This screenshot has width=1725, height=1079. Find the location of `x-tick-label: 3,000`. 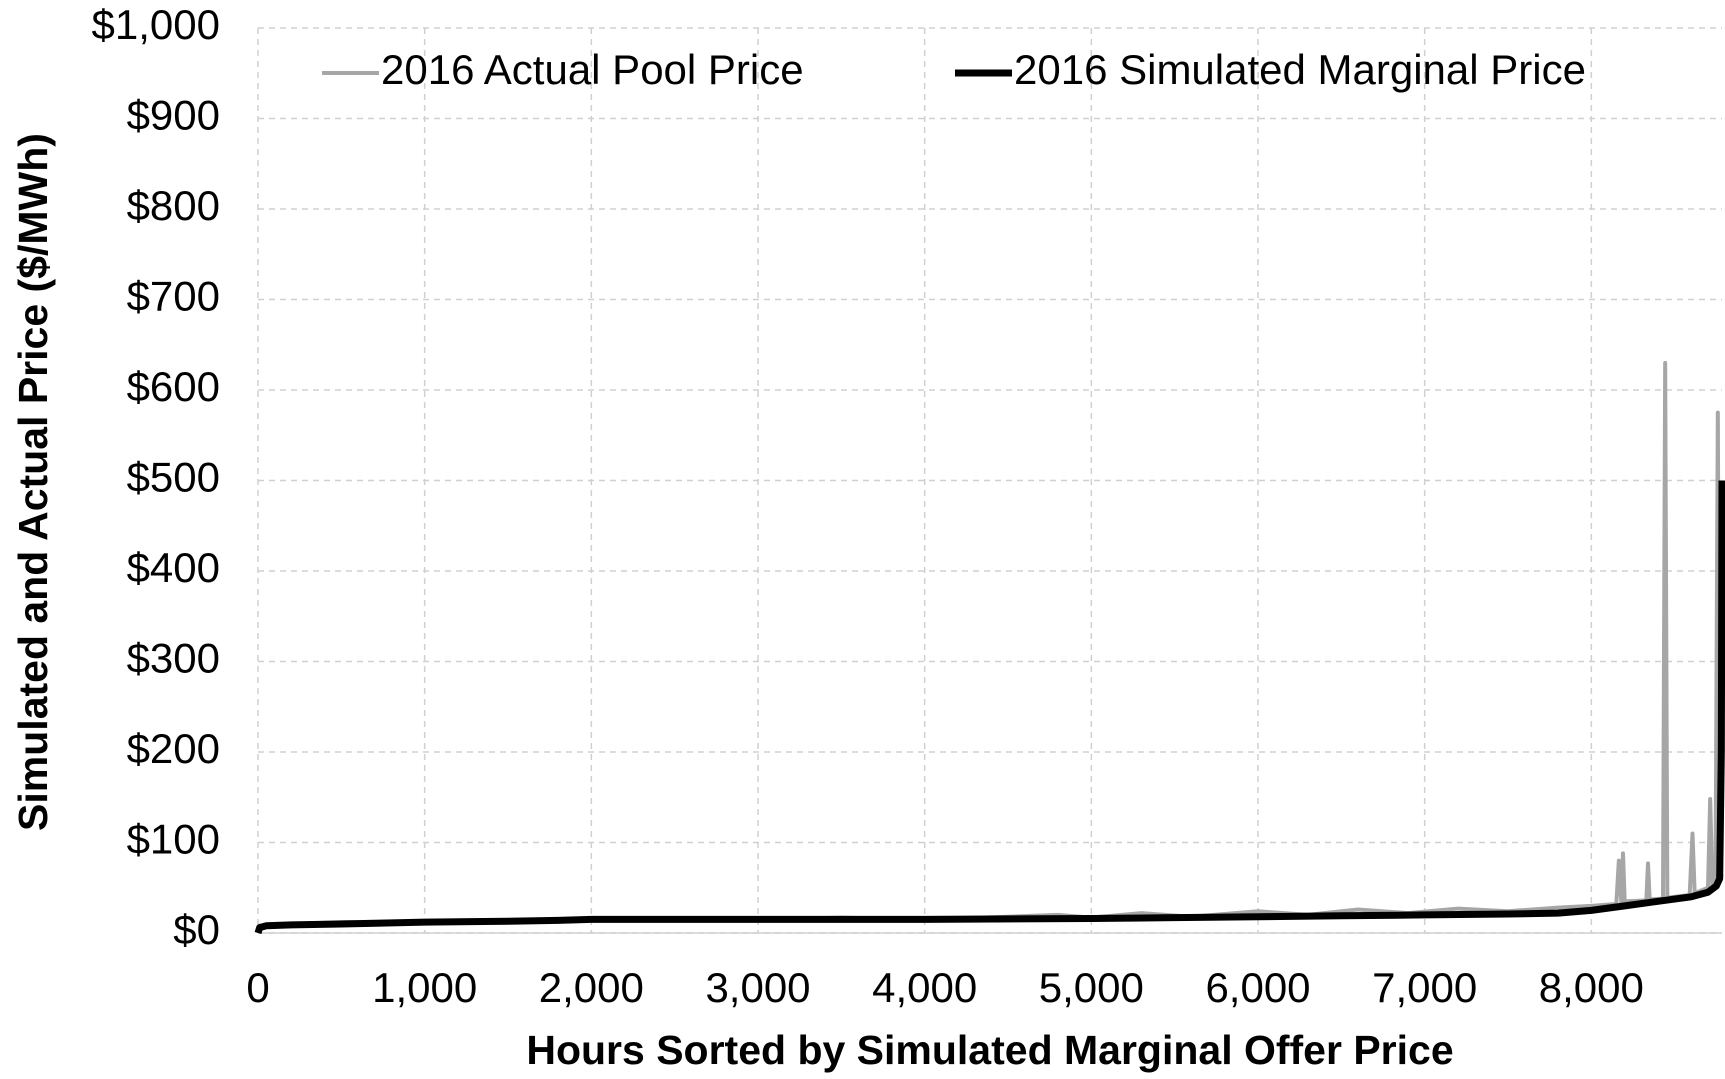

x-tick-label: 3,000 is located at coordinates (757, 987).